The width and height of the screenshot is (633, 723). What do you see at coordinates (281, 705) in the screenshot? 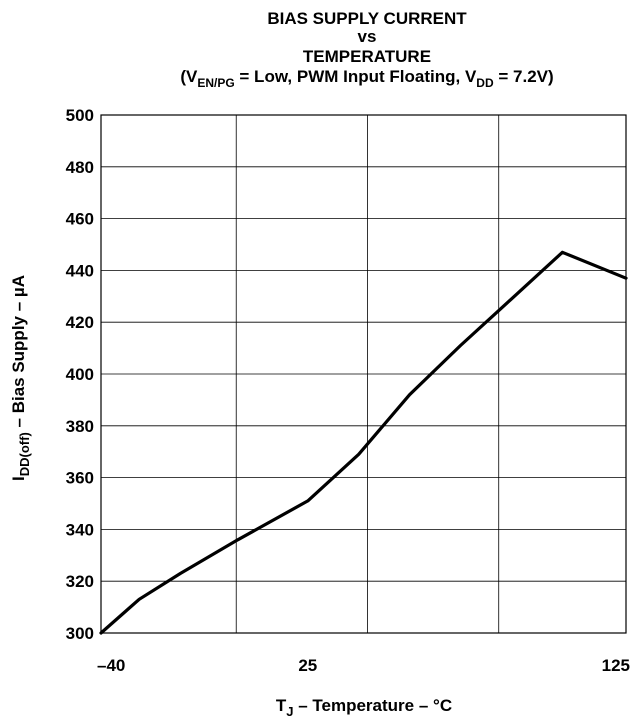
I see `x-axis-label-prefix: T` at bounding box center [281, 705].